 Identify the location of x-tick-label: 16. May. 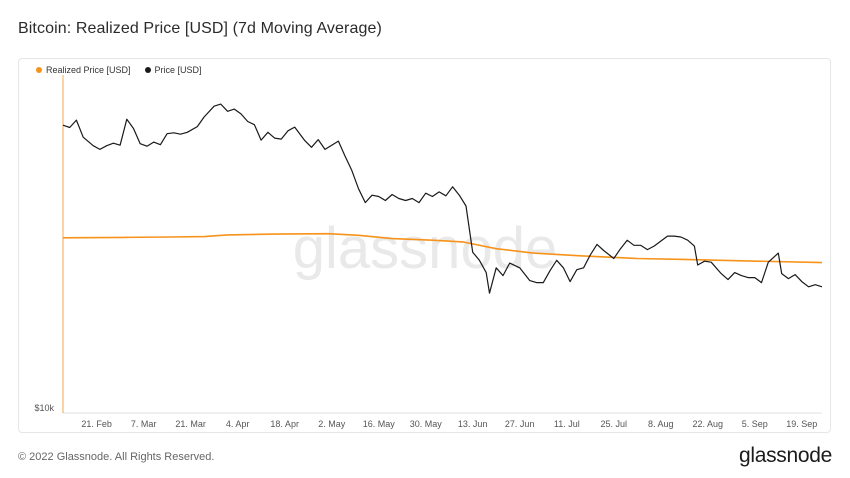
(379, 424).